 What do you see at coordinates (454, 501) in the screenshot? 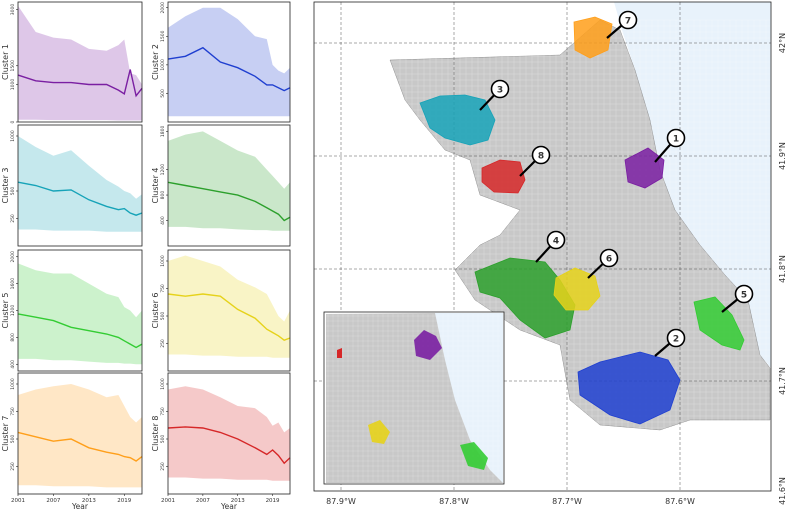
I see `longitude-label: 87.8°W` at bounding box center [454, 501].